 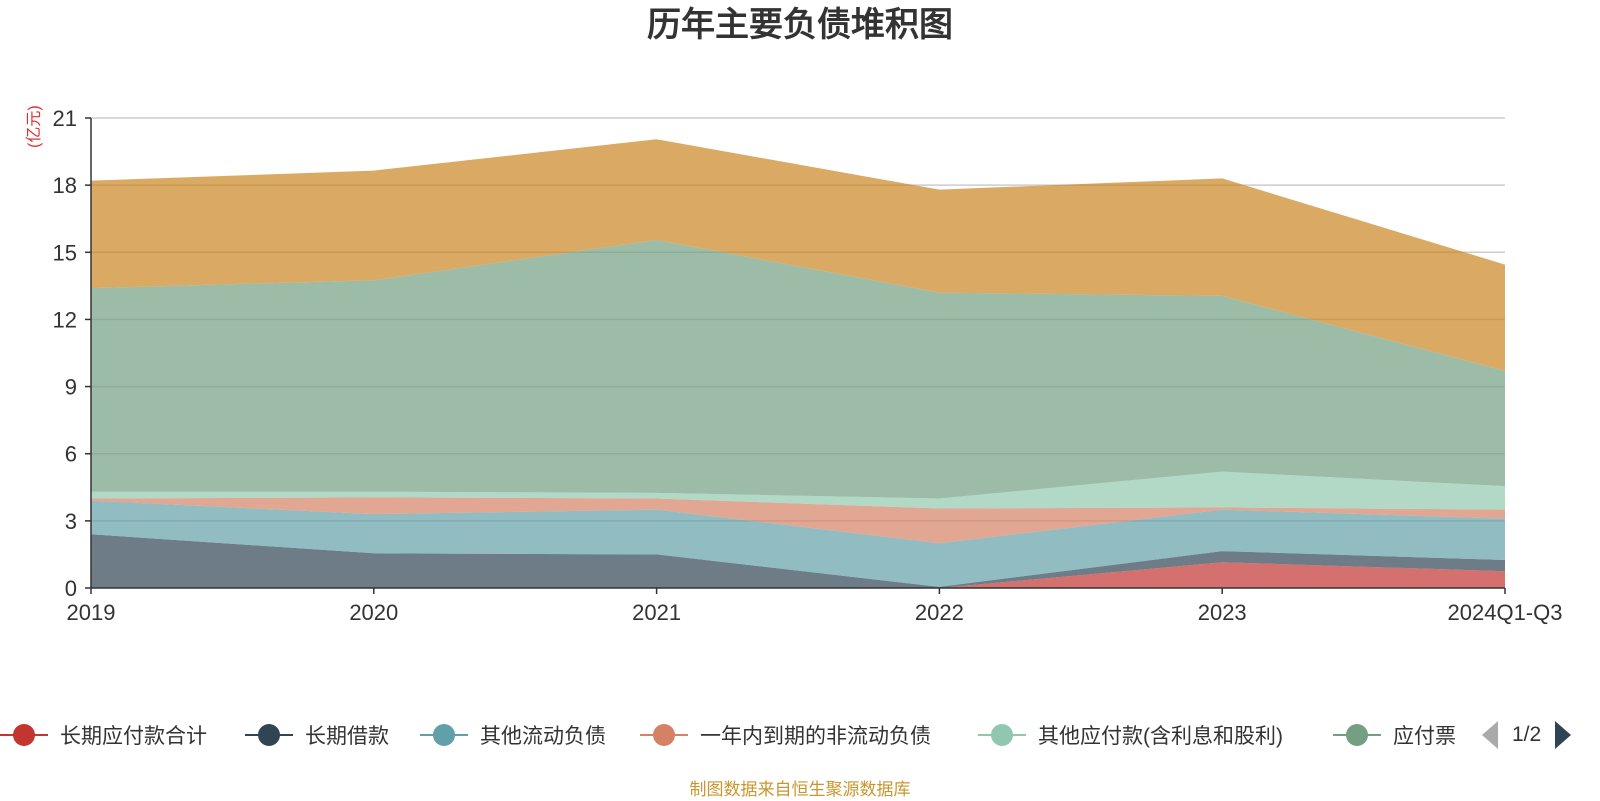 What do you see at coordinates (800, 25) in the screenshot?
I see `chart-title: 历年主要负债堆积图` at bounding box center [800, 25].